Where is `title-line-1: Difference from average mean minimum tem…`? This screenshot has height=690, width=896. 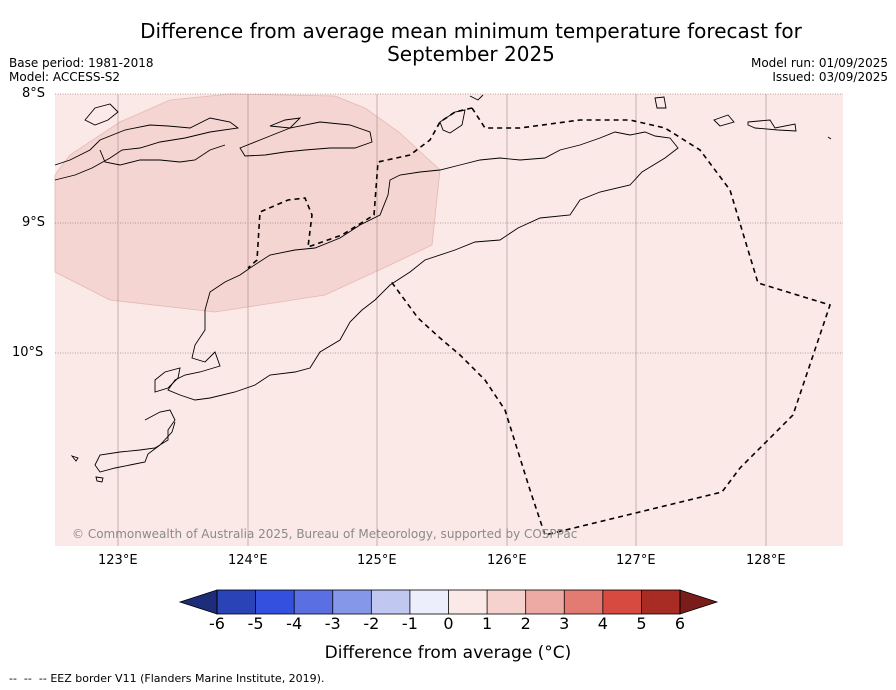
title-line-1: Difference from average mean minimum tem… is located at coordinates (471, 31).